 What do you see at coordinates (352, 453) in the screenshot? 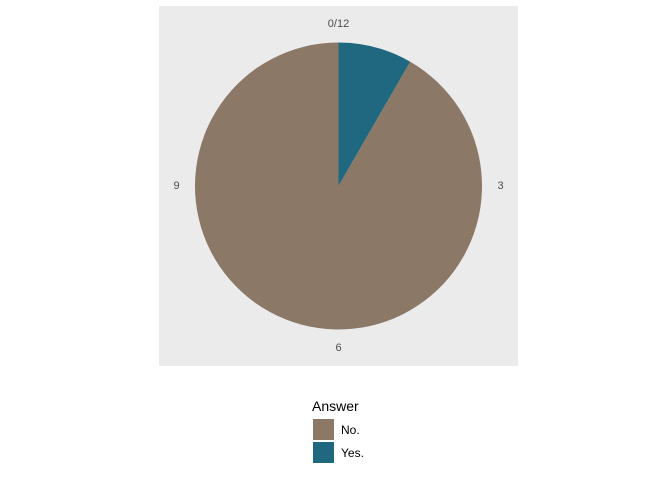
I see `legend-label: Yes.` at bounding box center [352, 453].